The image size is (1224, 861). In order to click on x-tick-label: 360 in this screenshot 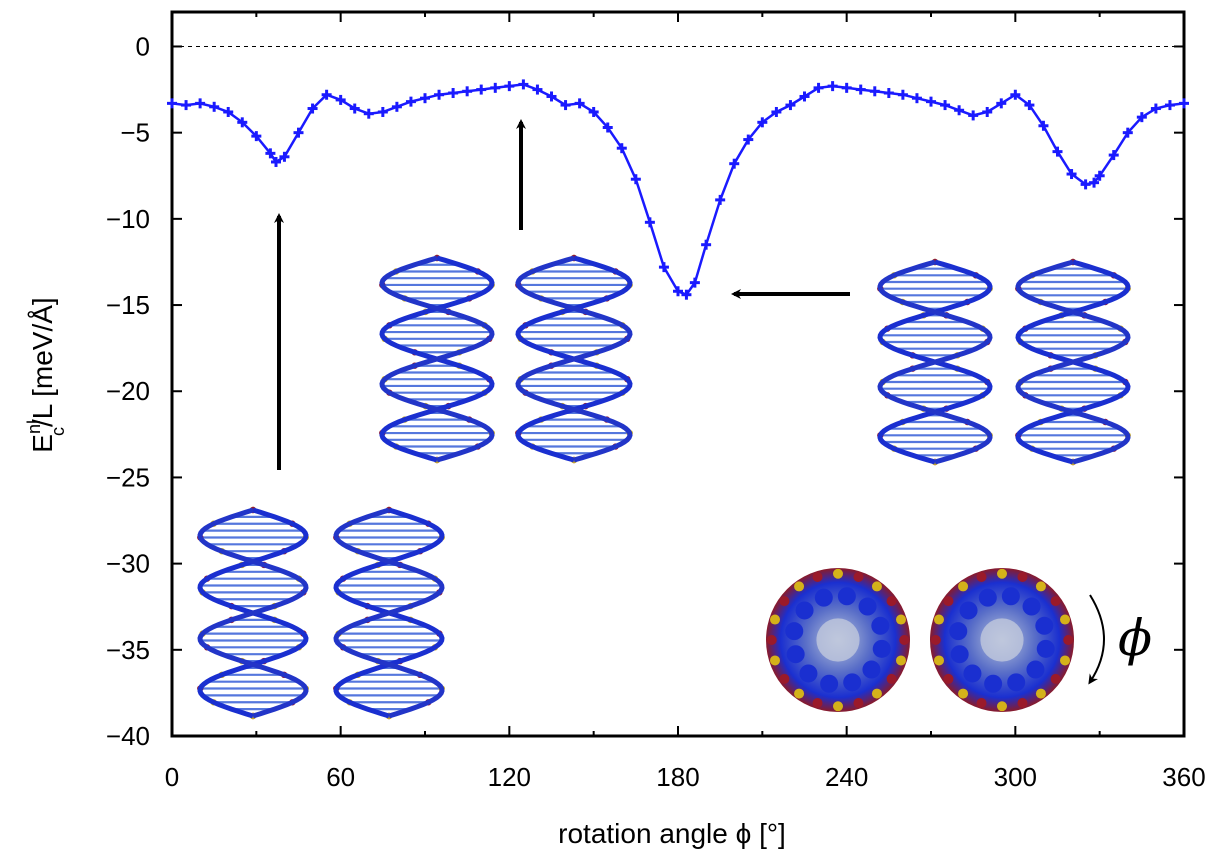, I will do `click(1183, 777)`.